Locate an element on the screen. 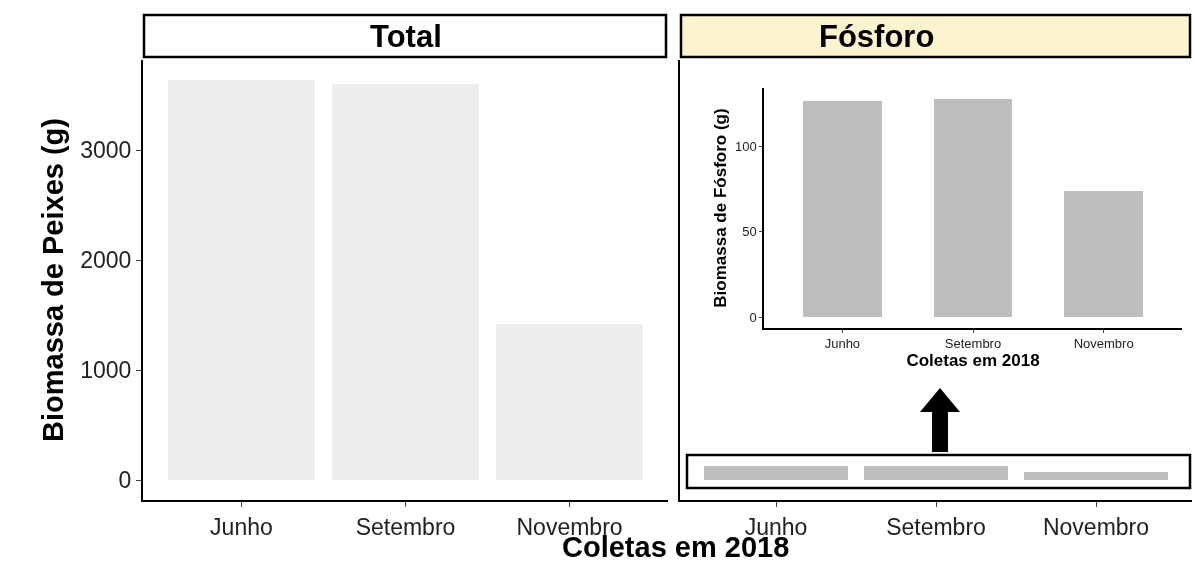 The image size is (1195, 567). y-tick-label: 100 is located at coordinates (745, 147).